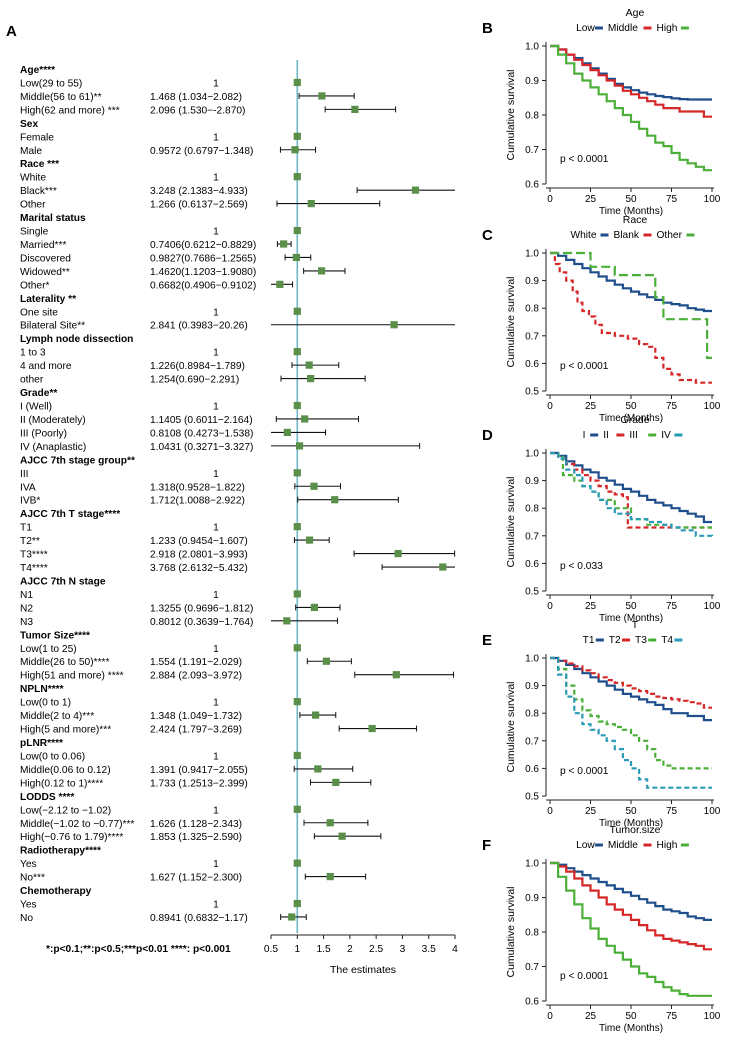  Describe the element at coordinates (65, 662) in the screenshot. I see `row-label: Middle(26 to 50)****` at that location.